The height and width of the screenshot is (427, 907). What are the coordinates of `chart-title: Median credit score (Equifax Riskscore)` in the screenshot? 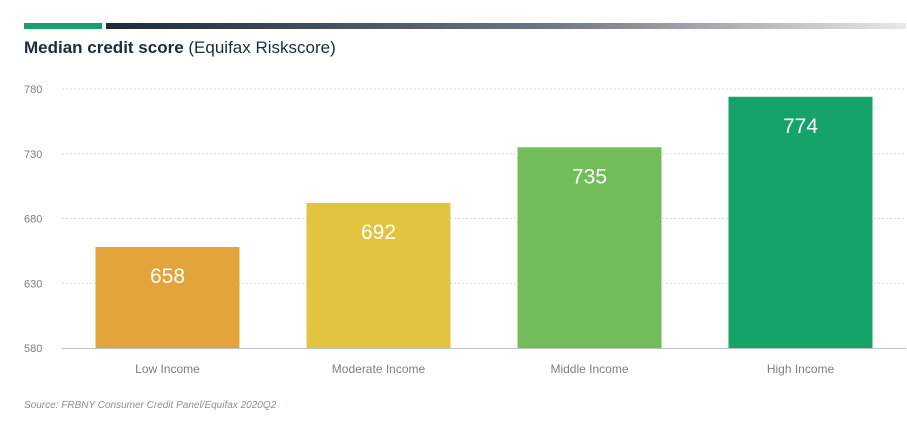 It's located at (180, 48).